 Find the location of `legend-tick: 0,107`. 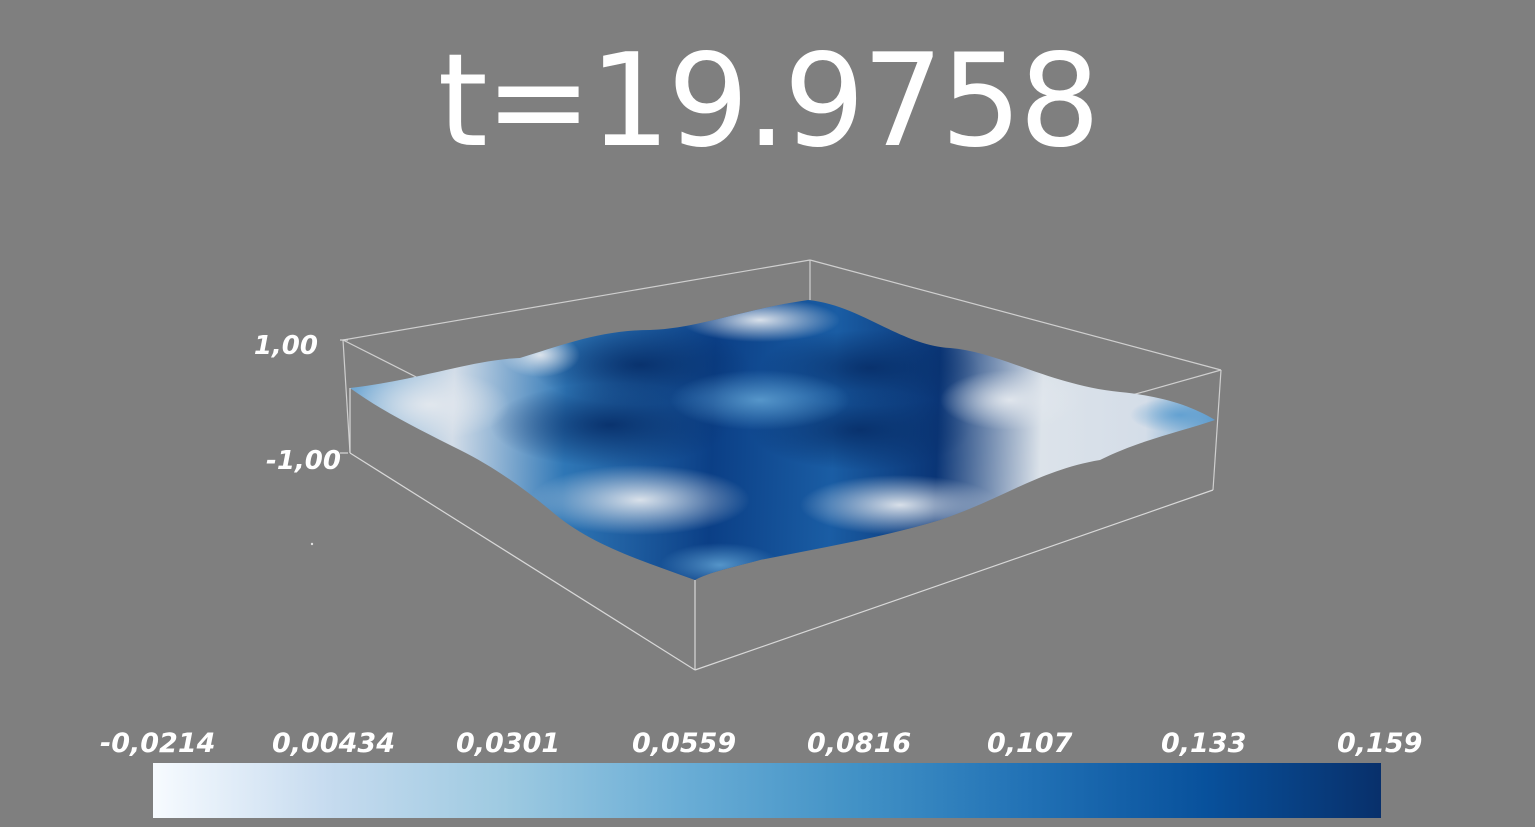

legend-tick: 0,107 is located at coordinates (1030, 743).